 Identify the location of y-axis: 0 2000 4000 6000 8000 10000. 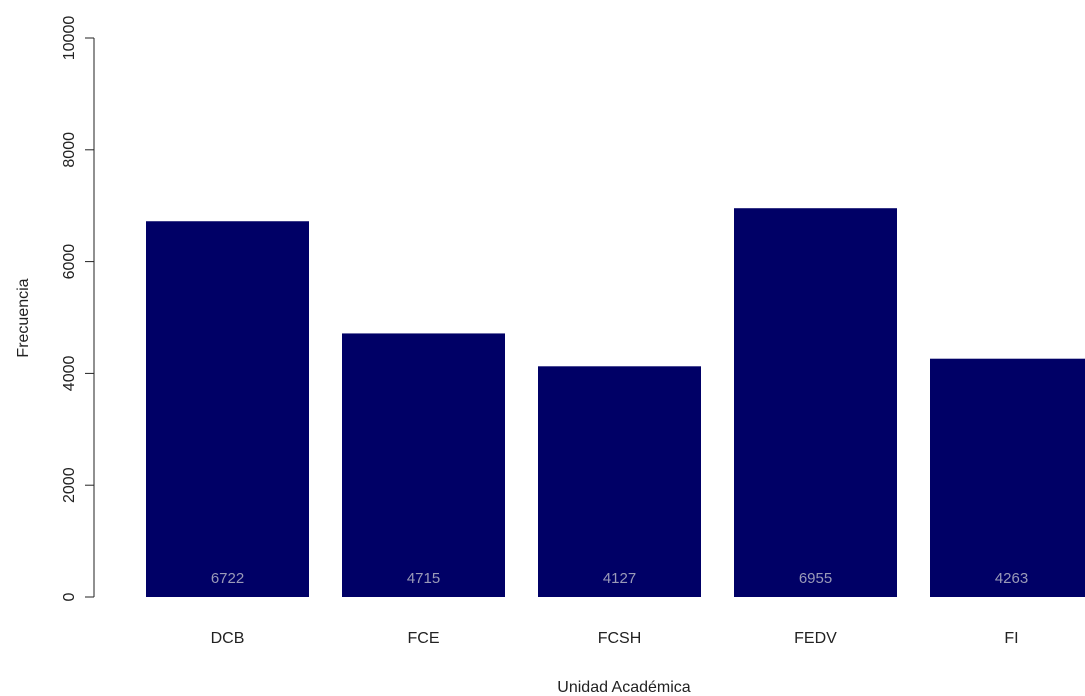
(78, 308).